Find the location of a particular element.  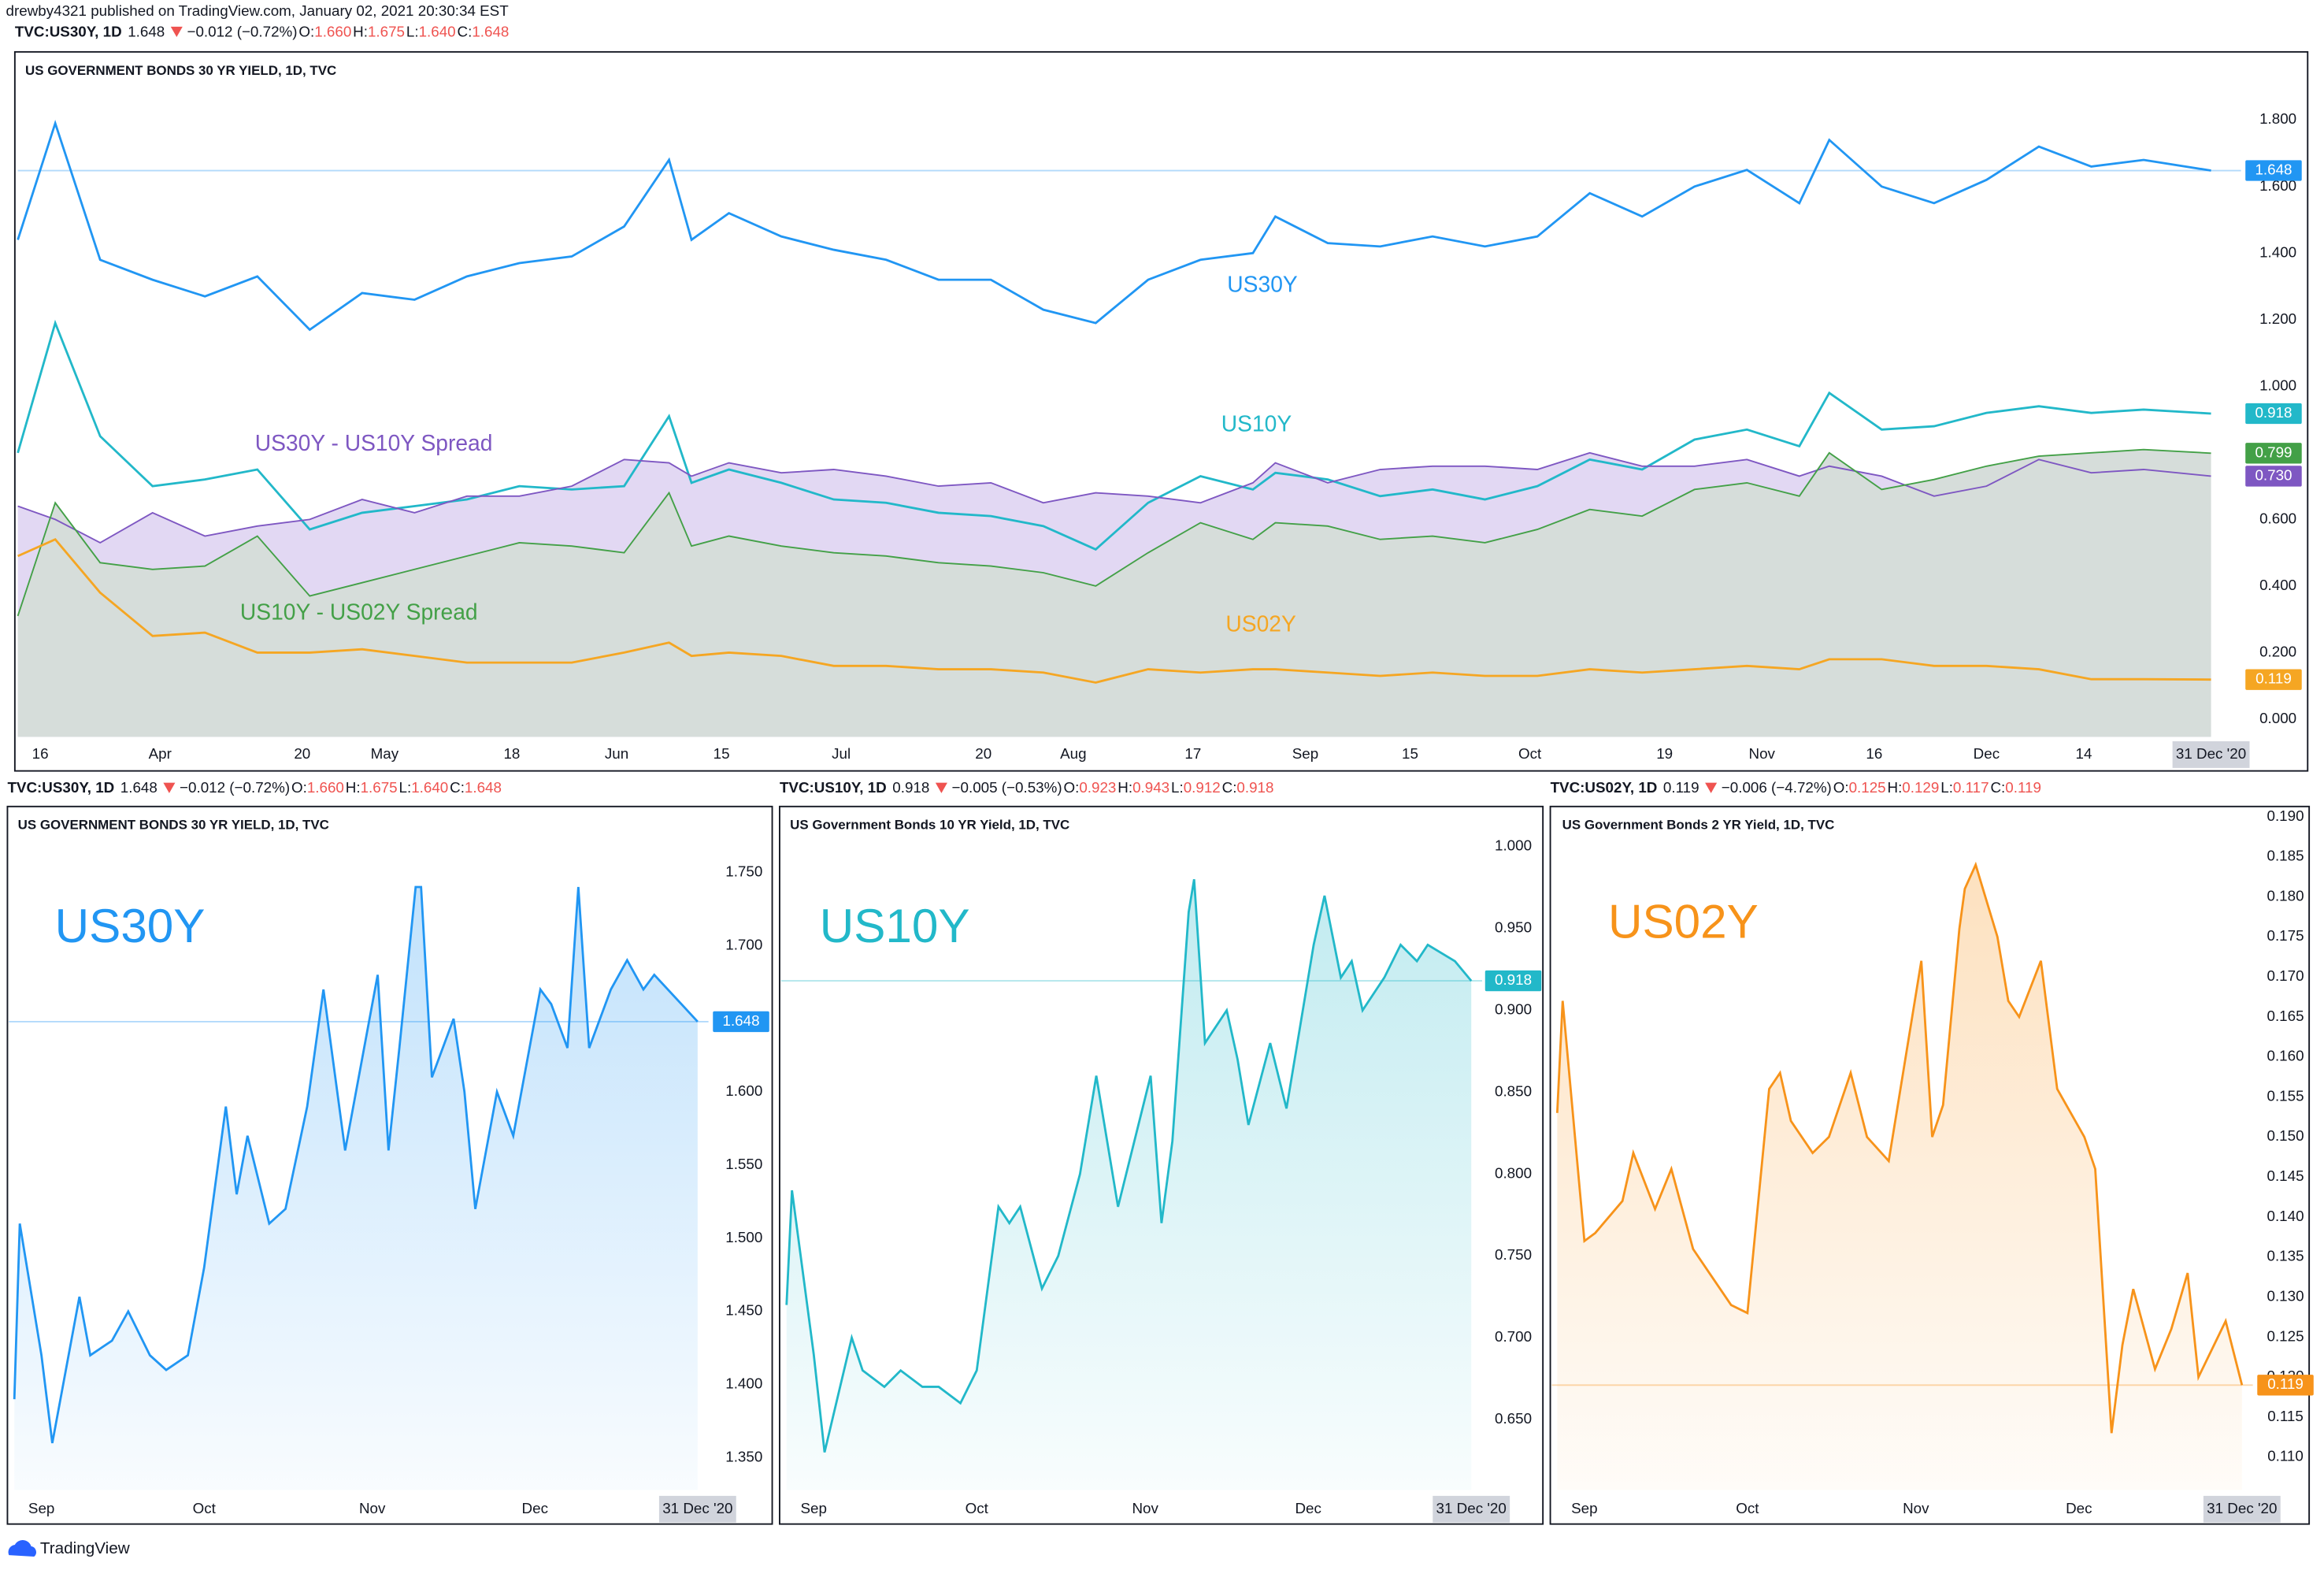

price-tag-label: 0.119 is located at coordinates (2273, 679).